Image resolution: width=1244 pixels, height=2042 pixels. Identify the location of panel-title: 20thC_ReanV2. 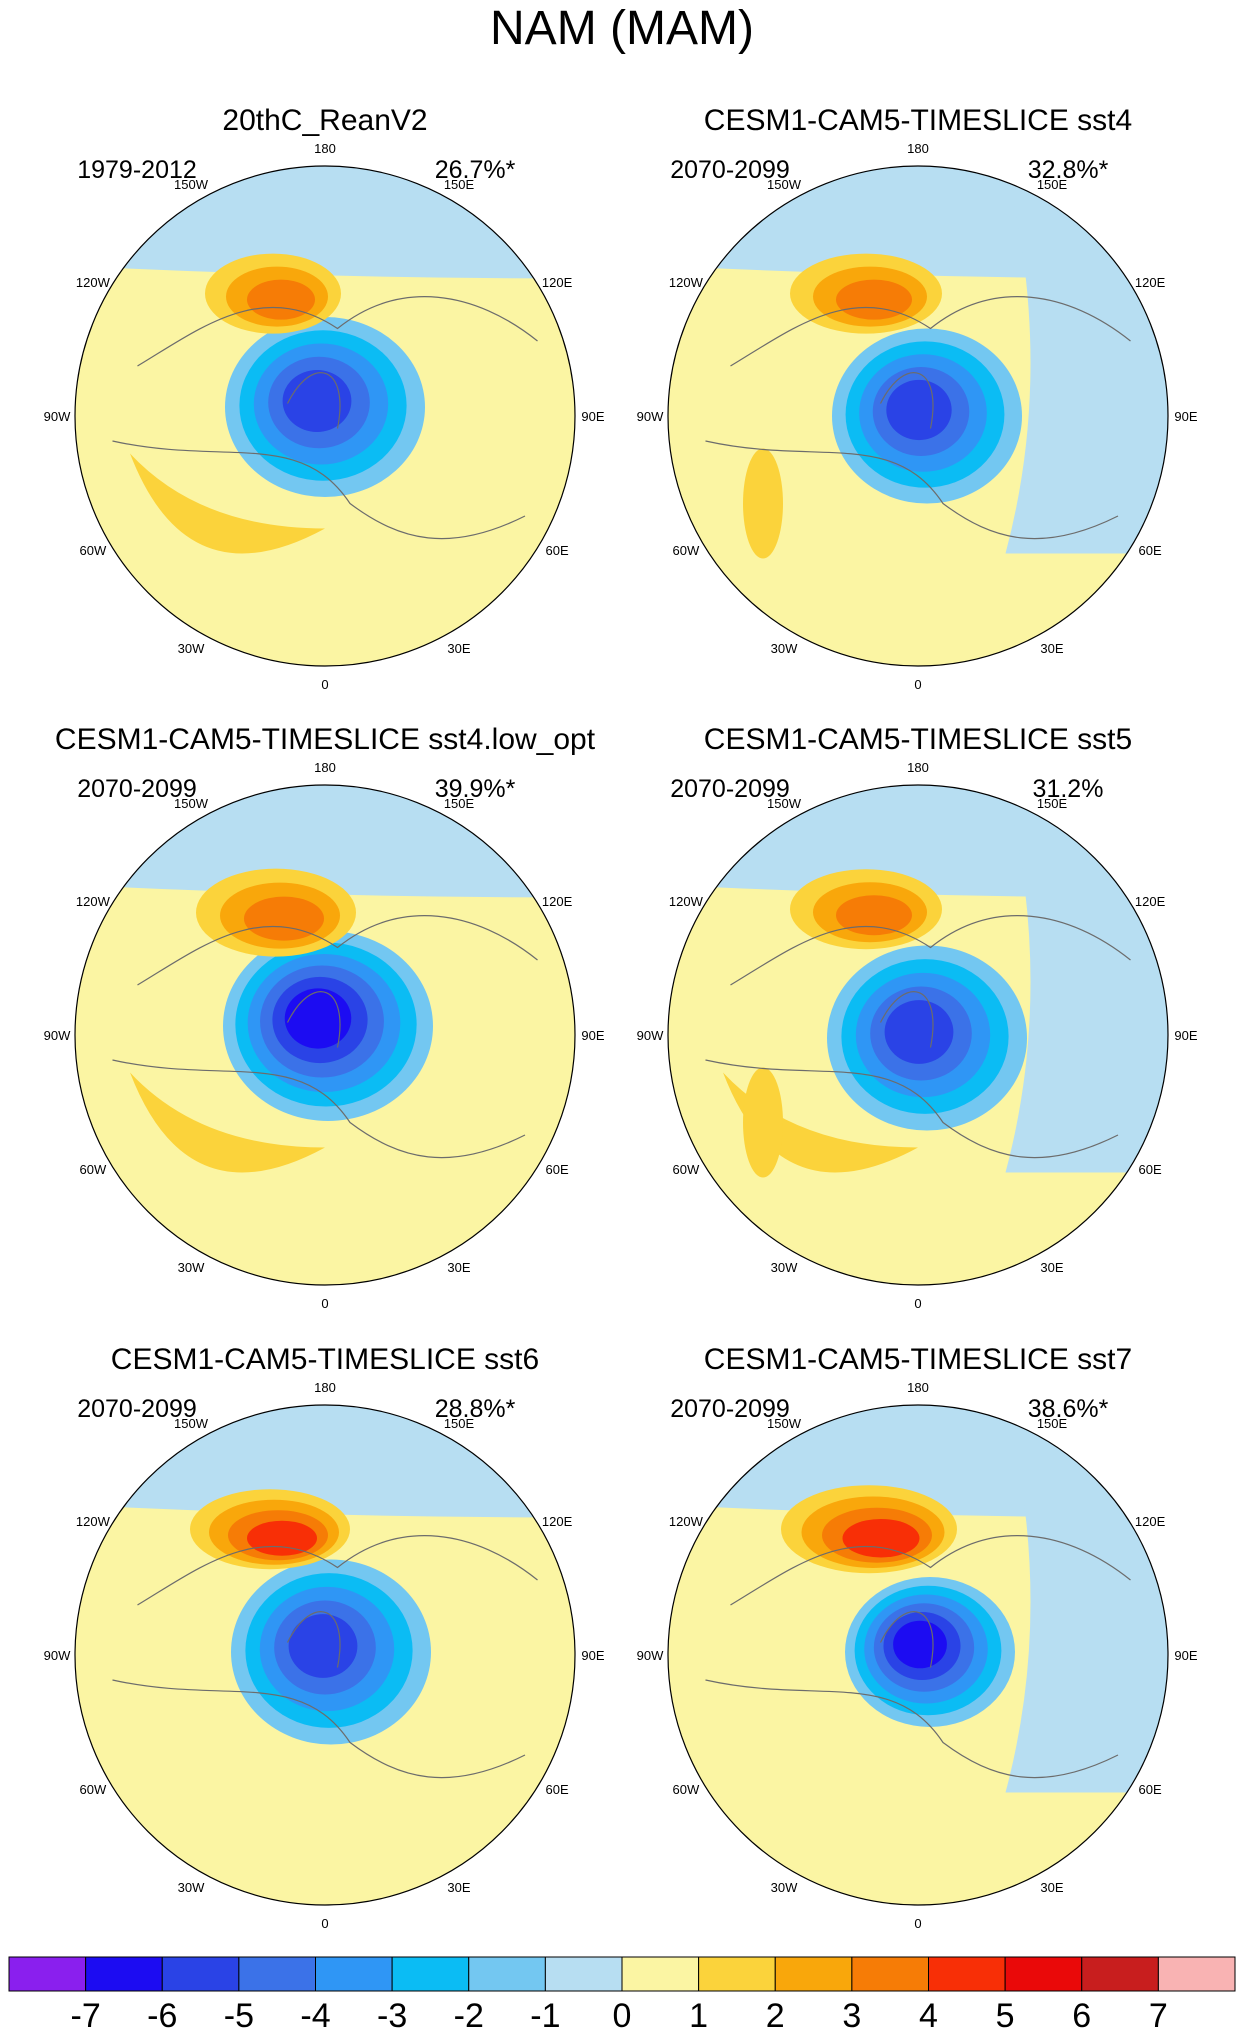
(324, 120).